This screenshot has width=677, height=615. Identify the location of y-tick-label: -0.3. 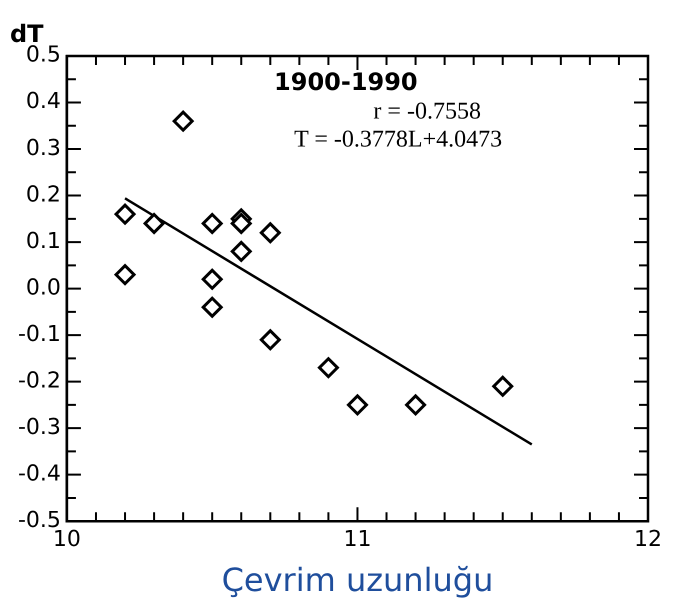
(39, 427).